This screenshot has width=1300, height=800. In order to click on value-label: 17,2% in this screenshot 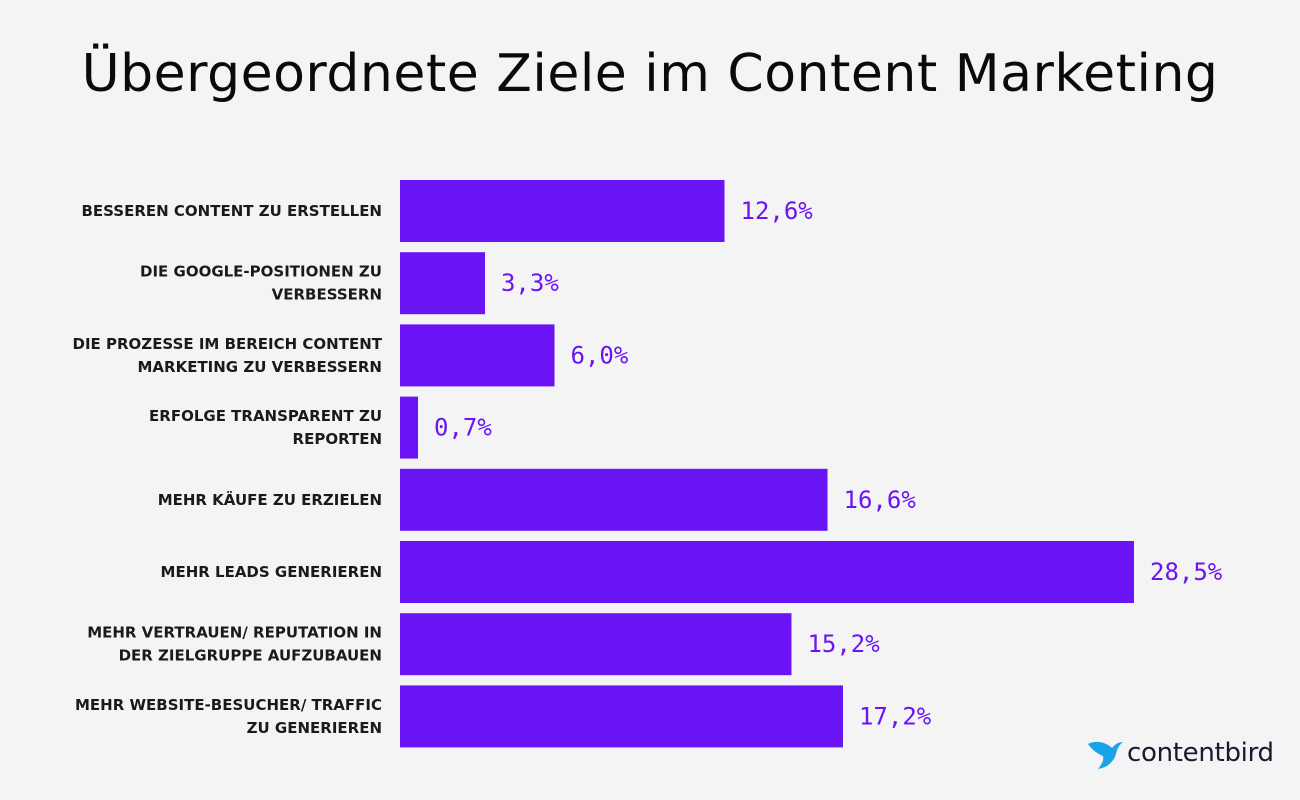, I will do `click(895, 716)`.